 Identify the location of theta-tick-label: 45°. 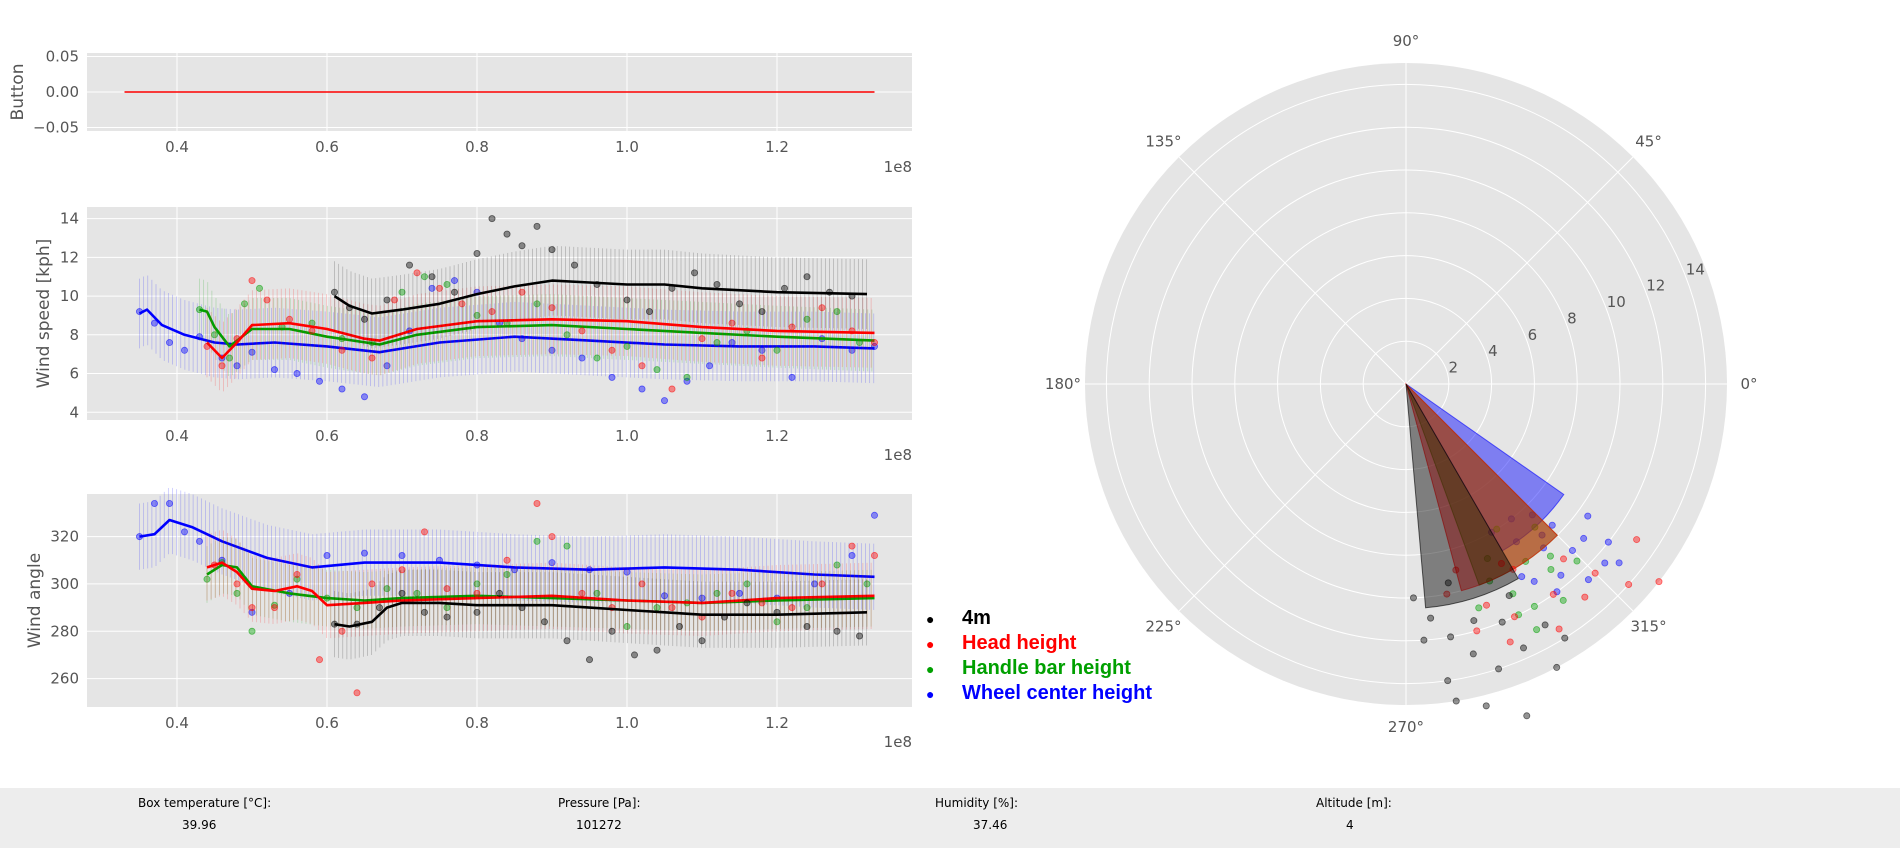
(1648, 141).